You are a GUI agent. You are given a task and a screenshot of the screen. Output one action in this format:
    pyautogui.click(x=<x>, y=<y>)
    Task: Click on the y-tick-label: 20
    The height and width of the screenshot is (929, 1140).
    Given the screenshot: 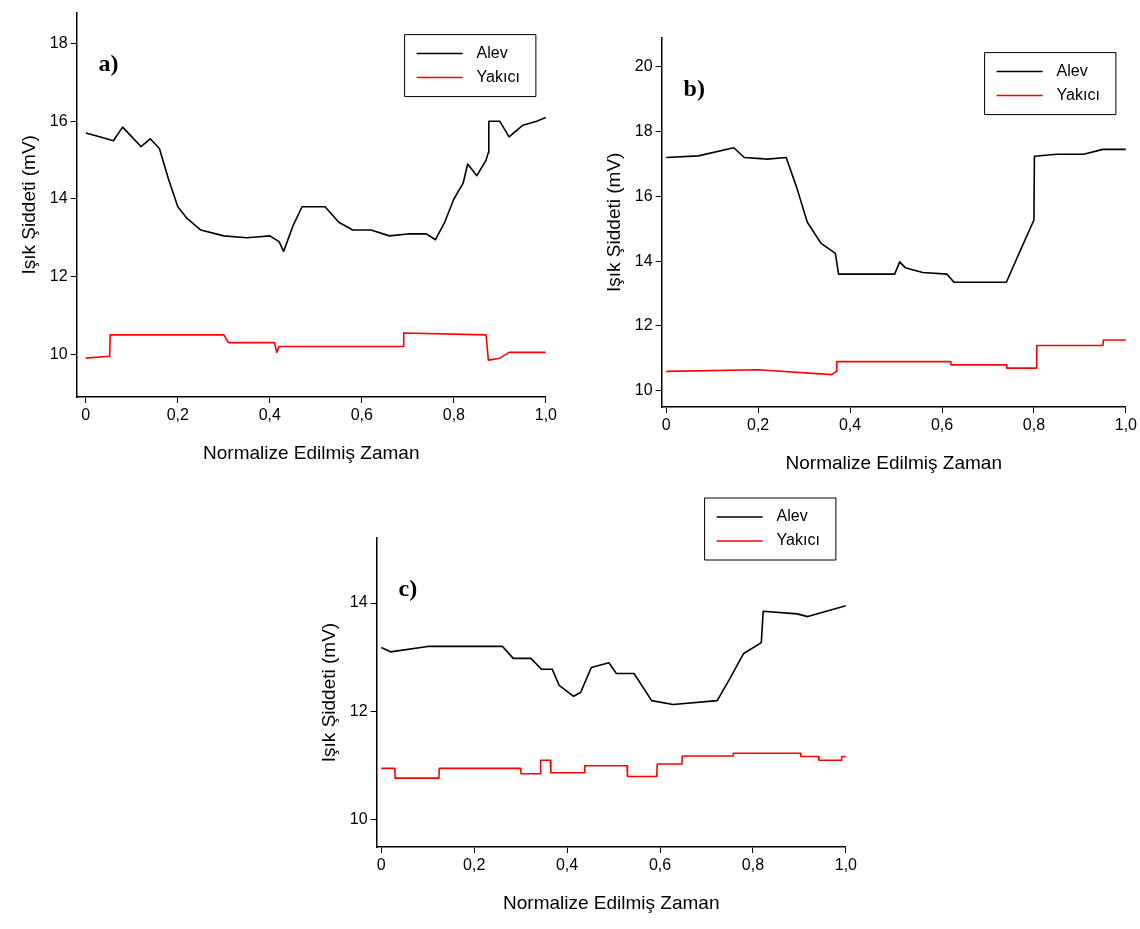 What is the action you would take?
    pyautogui.click(x=643, y=66)
    